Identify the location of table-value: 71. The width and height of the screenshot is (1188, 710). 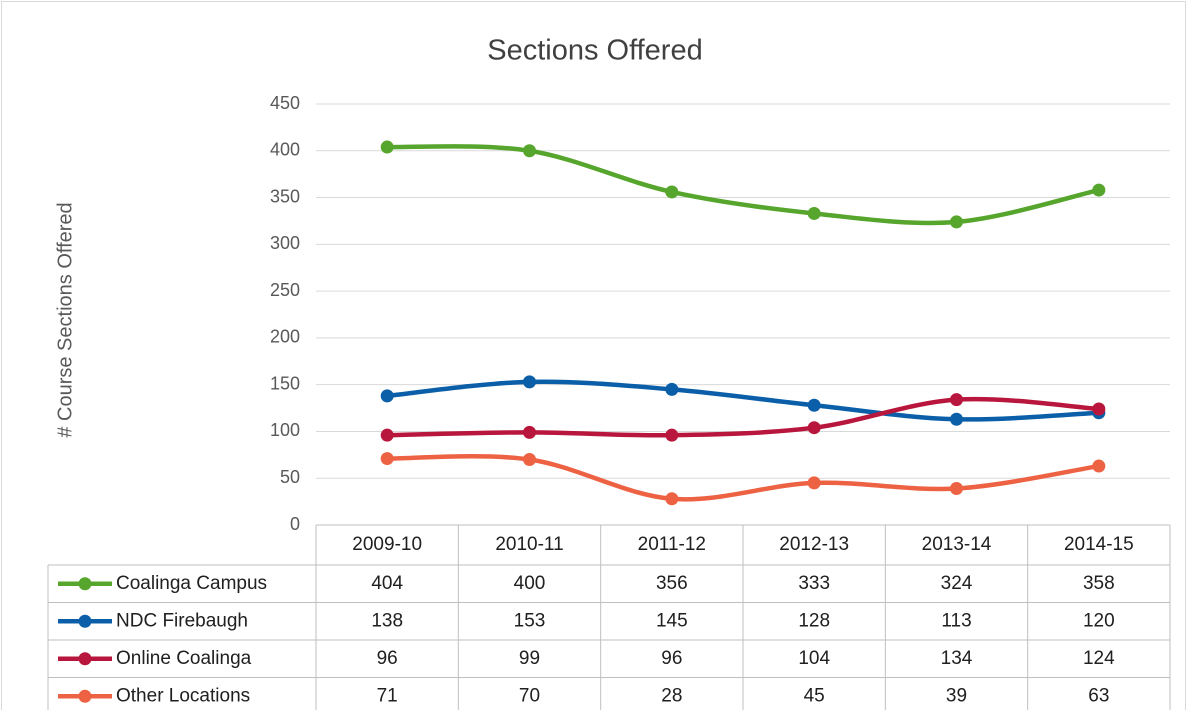
(387, 695).